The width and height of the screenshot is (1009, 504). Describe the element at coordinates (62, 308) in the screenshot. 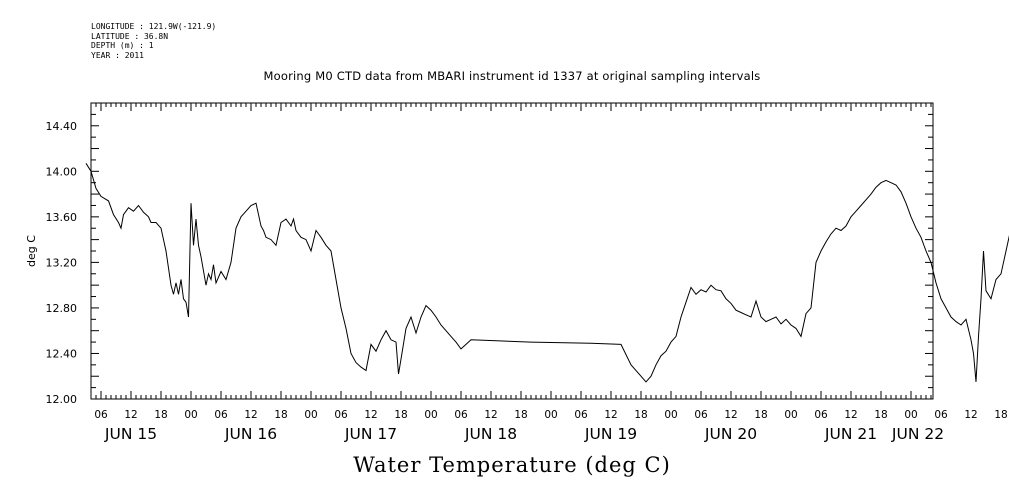

I see `y-tick-label: 12.80` at that location.